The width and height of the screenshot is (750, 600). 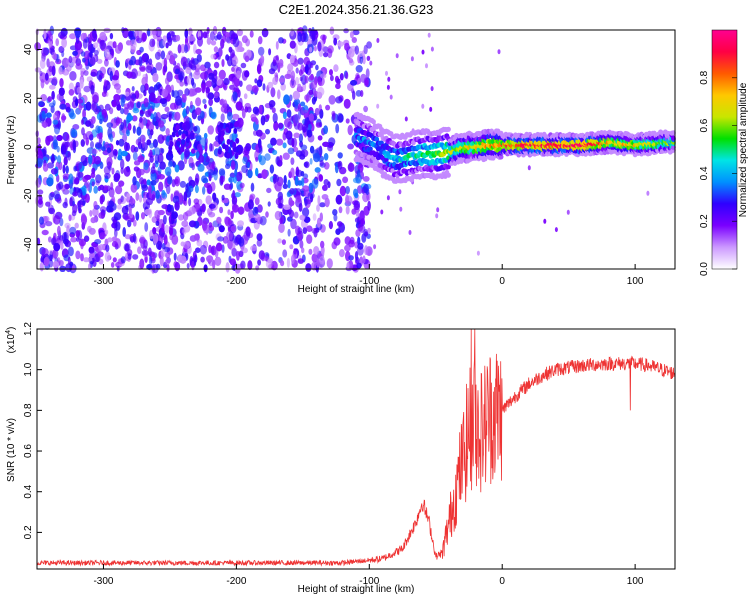 What do you see at coordinates (368, 275) in the screenshot?
I see `heatmap-x-ticks: -300 -200 -100 0 100` at bounding box center [368, 275].